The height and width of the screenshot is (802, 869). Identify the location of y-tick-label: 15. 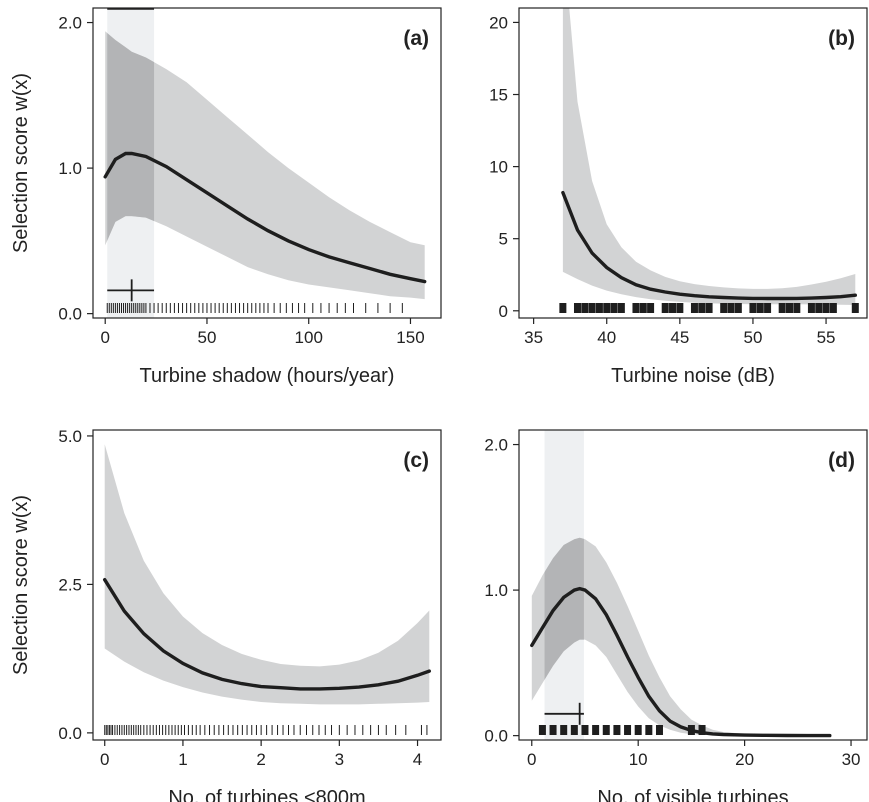
(498, 95).